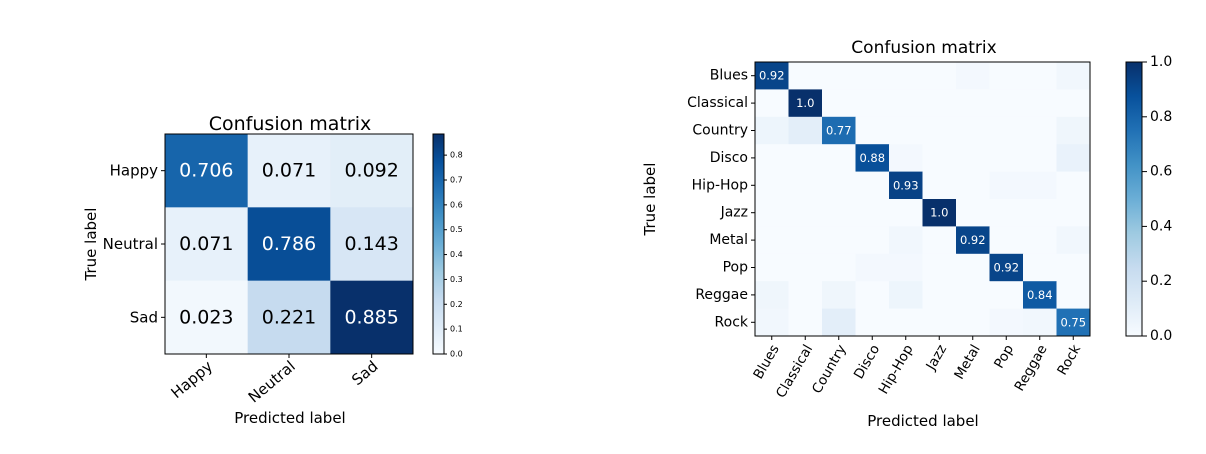 The width and height of the screenshot is (1206, 454). I want to click on colorbar-tick-label: 0.1, so click(456, 329).